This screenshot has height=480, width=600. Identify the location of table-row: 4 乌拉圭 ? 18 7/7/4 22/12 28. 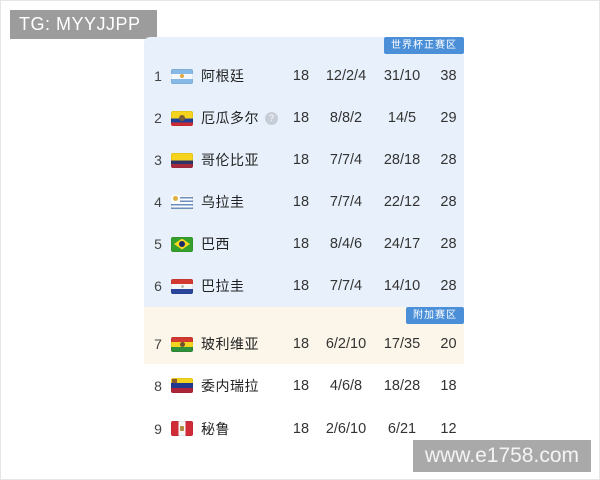
(304, 202).